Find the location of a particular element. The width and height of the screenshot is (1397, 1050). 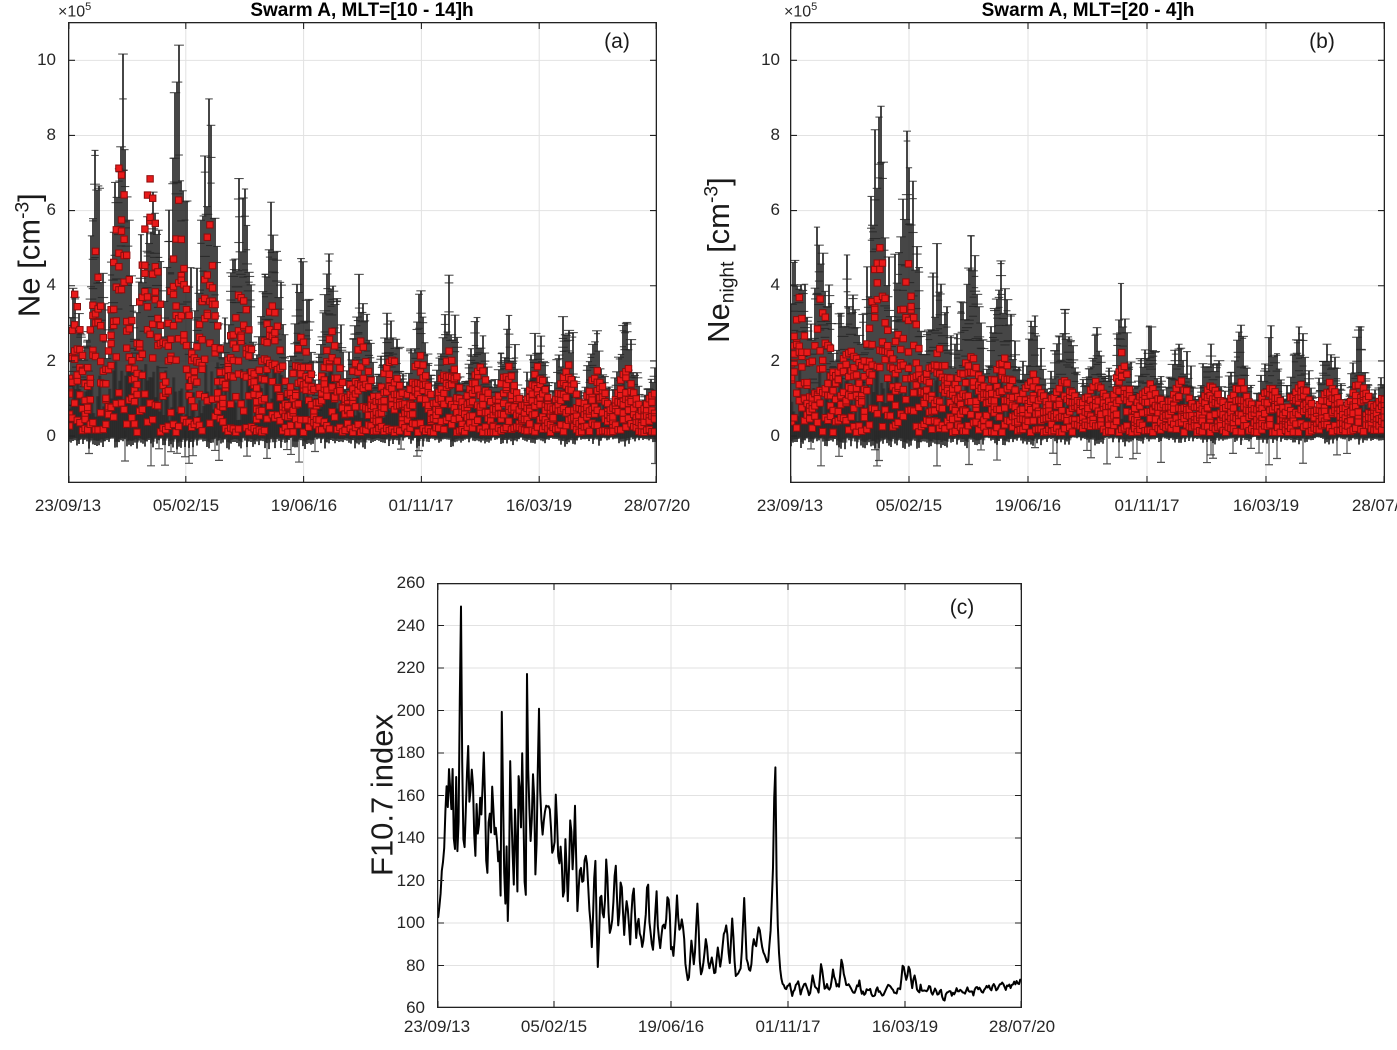

panel-a-annotation: (a) is located at coordinates (617, 41).